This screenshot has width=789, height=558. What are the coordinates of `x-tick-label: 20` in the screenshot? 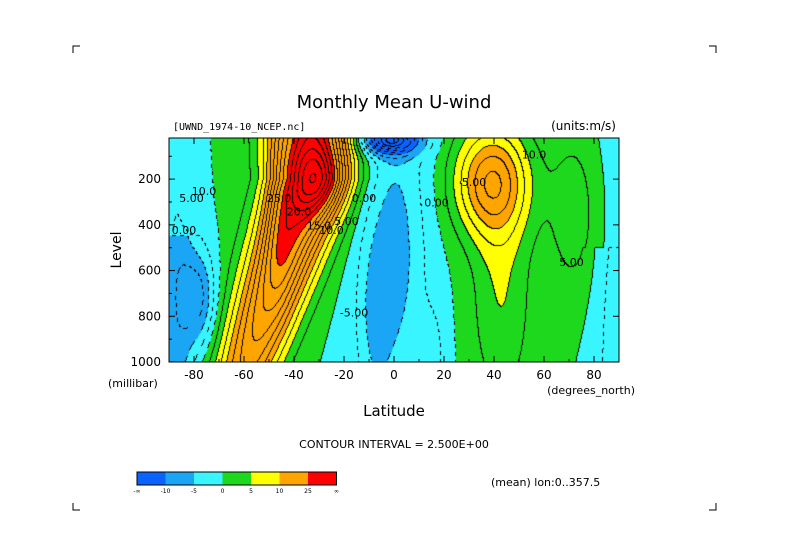 It's located at (443, 375).